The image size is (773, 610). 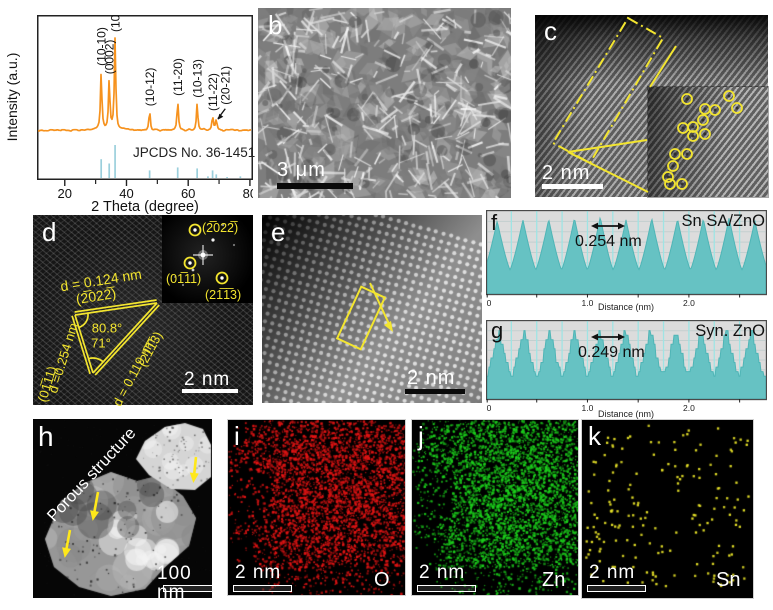 I want to click on fft-spot-label-2: (01̅11), so click(x=184, y=279).